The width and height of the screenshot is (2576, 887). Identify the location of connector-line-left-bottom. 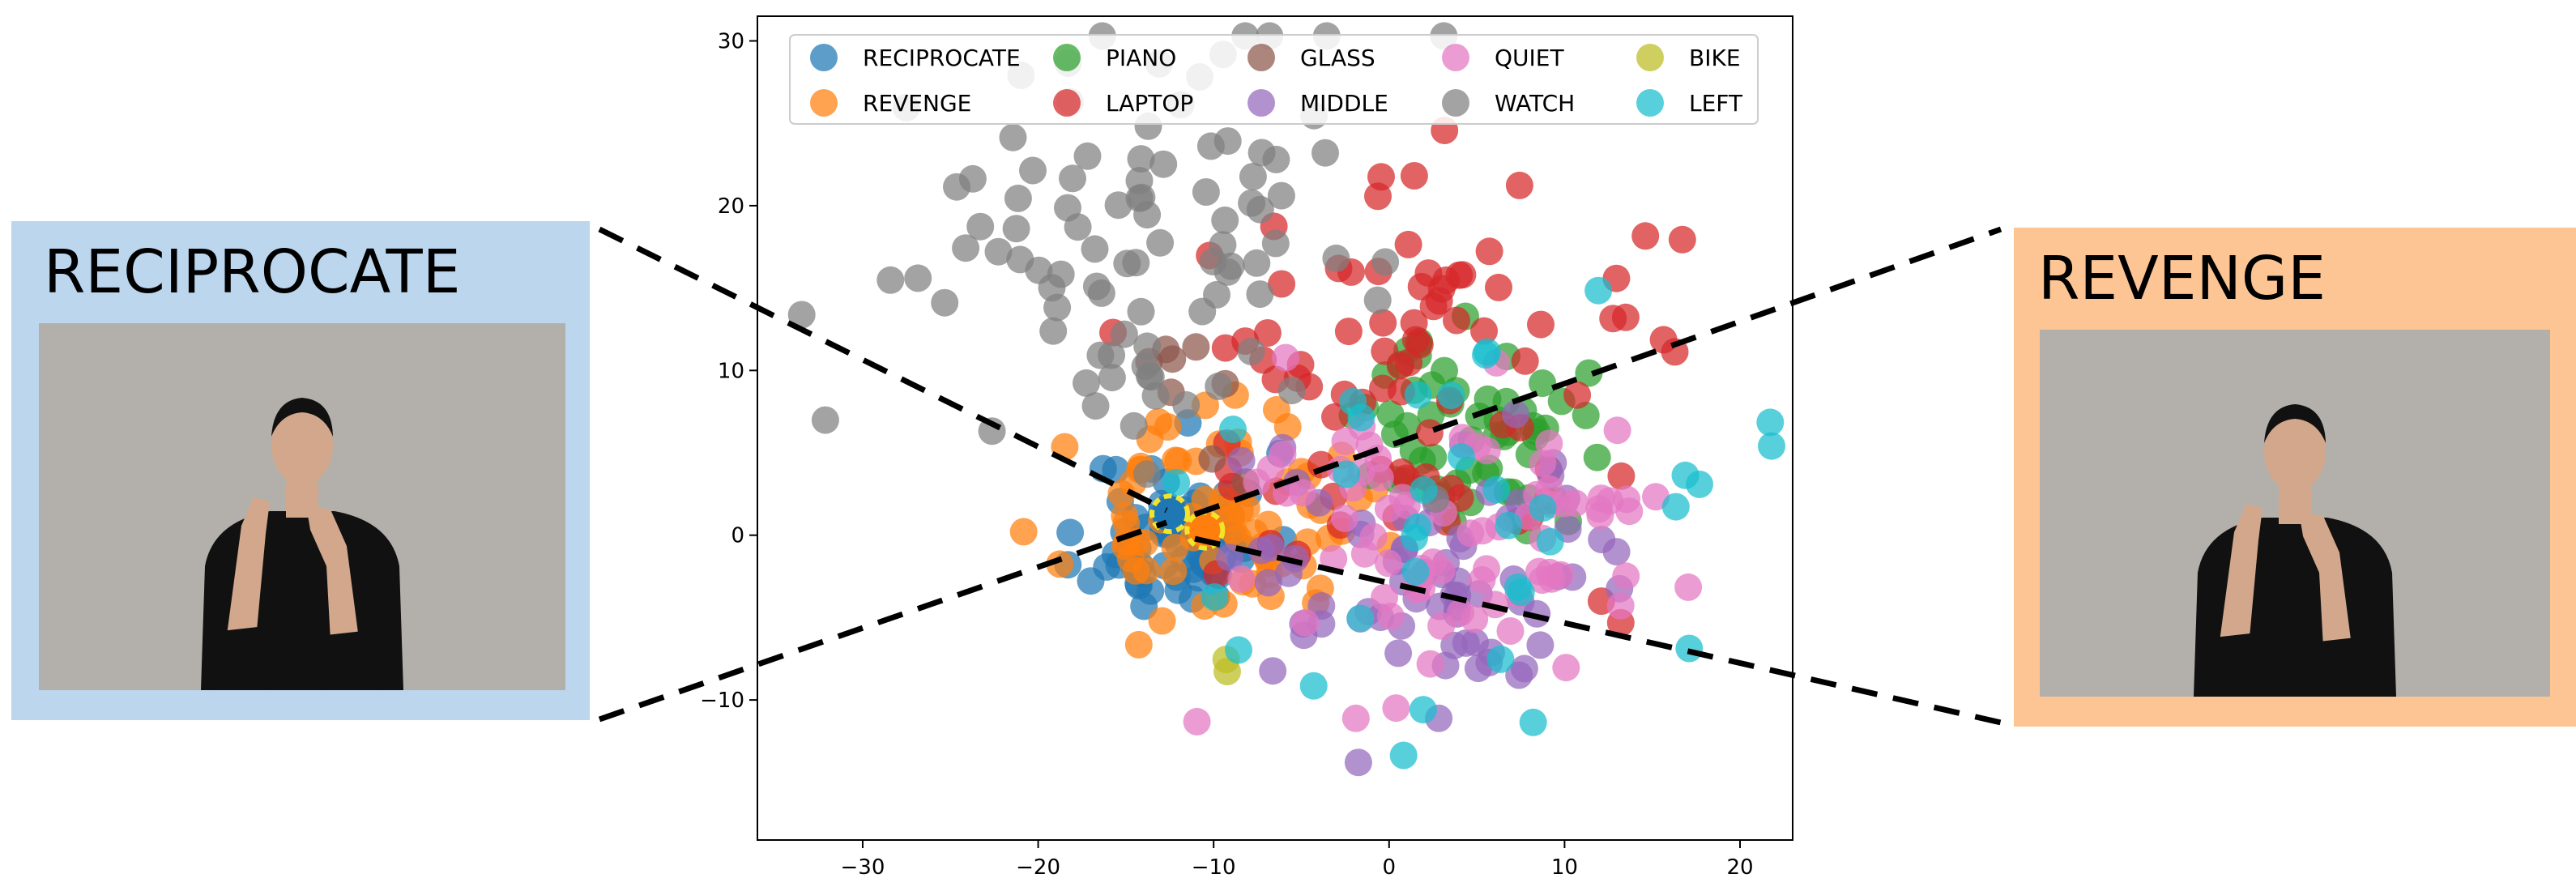
(883, 621).